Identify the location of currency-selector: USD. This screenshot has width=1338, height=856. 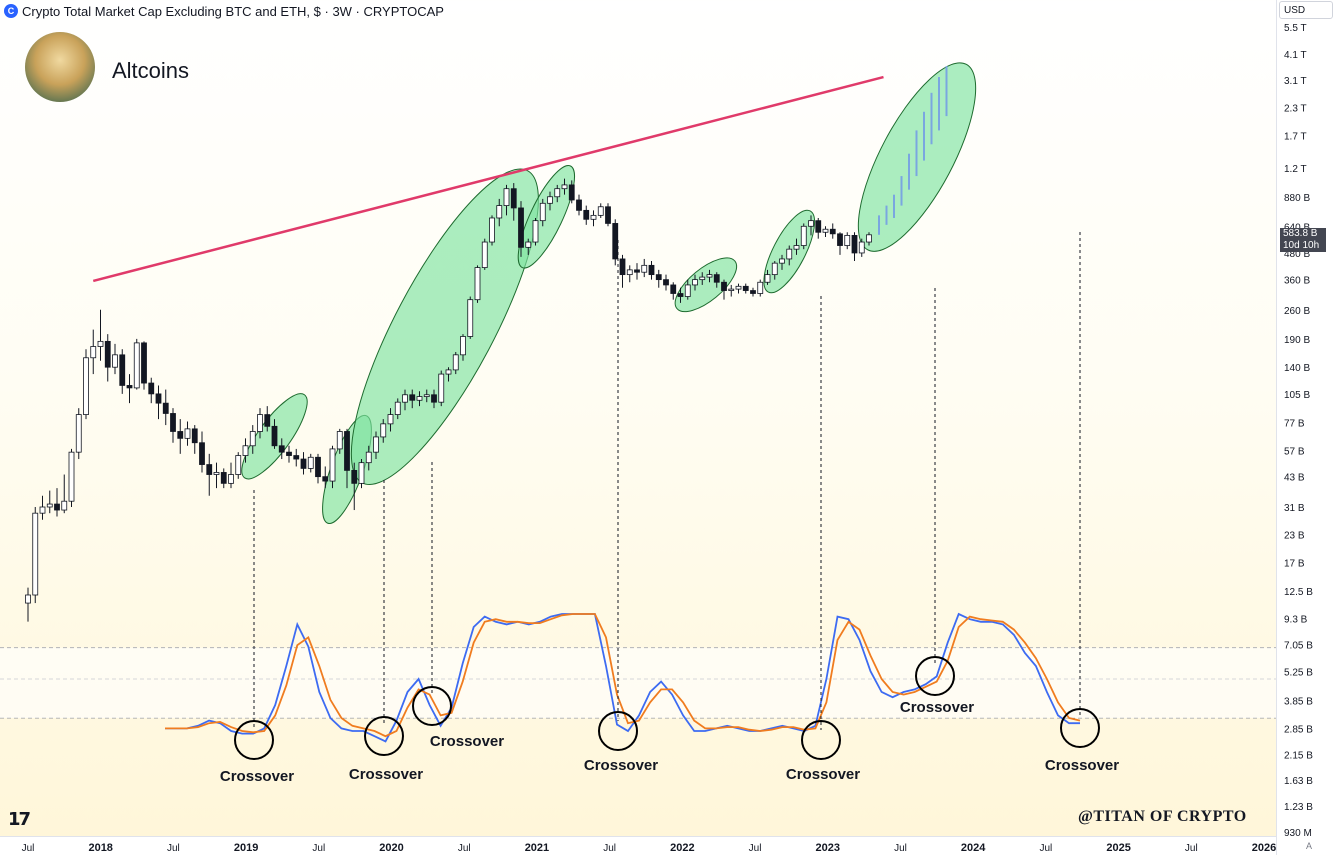
(1306, 10).